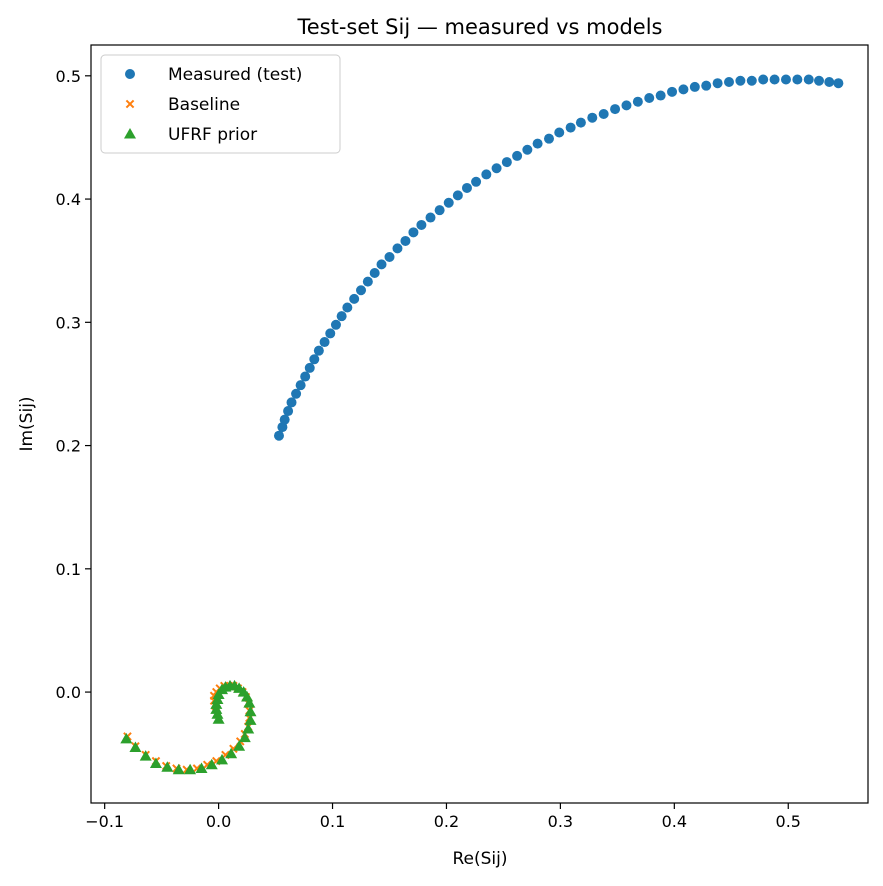 The image size is (883, 886). What do you see at coordinates (68, 322) in the screenshot?
I see `y-tick-label: 0.3` at bounding box center [68, 322].